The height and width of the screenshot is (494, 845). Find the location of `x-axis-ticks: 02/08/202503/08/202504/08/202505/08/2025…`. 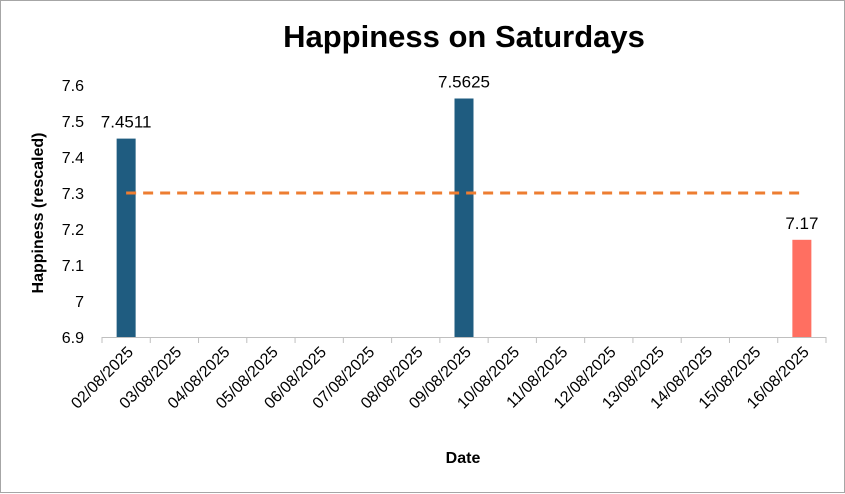

x-axis-ticks: 02/08/202503/08/202504/08/202505/08/2025… is located at coordinates (447, 374).